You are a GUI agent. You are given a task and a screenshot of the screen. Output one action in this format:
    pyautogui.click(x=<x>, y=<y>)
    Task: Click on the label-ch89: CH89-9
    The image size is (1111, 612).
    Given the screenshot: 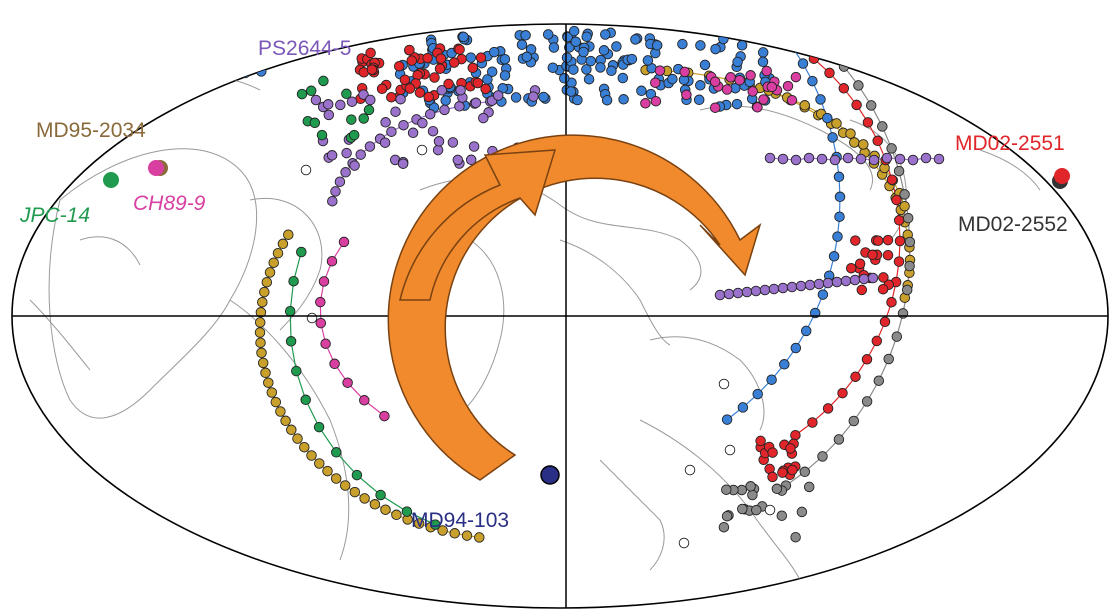 What is the action you would take?
    pyautogui.click(x=169, y=203)
    